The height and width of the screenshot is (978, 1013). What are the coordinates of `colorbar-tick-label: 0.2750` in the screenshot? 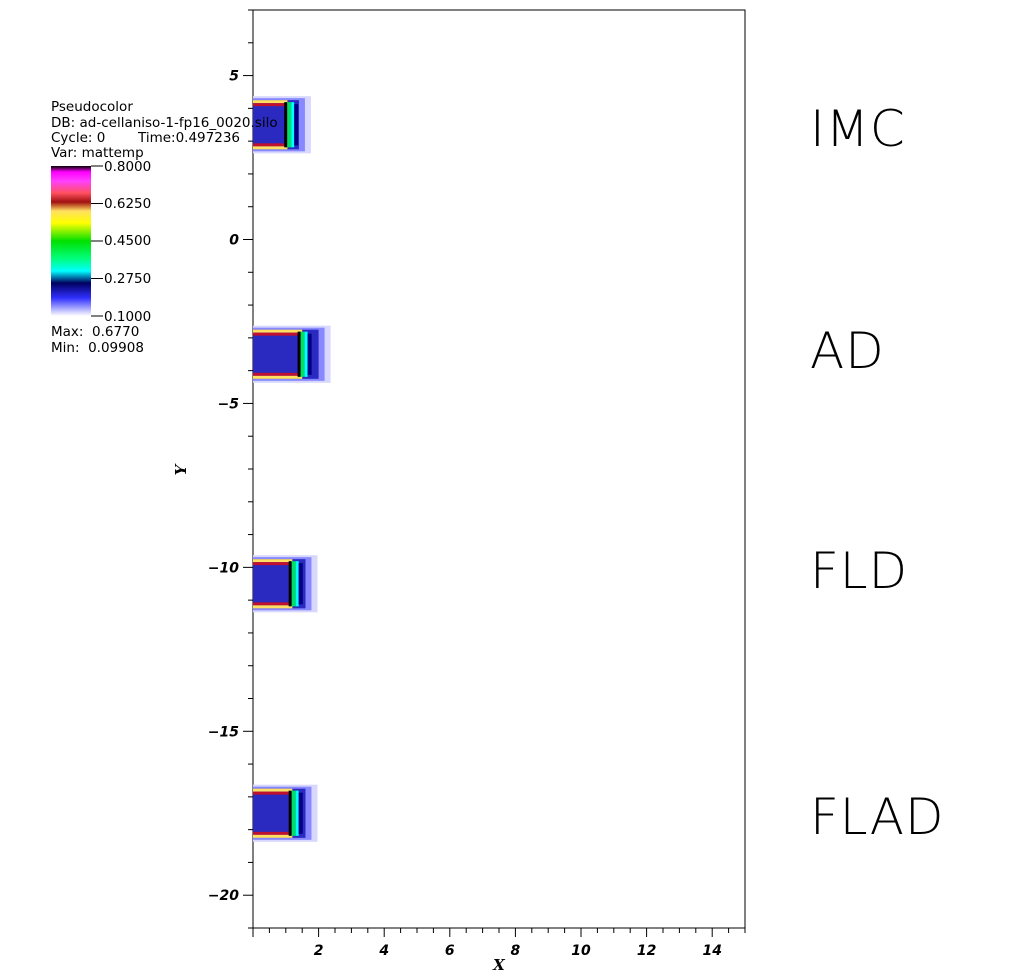 It's located at (128, 279).